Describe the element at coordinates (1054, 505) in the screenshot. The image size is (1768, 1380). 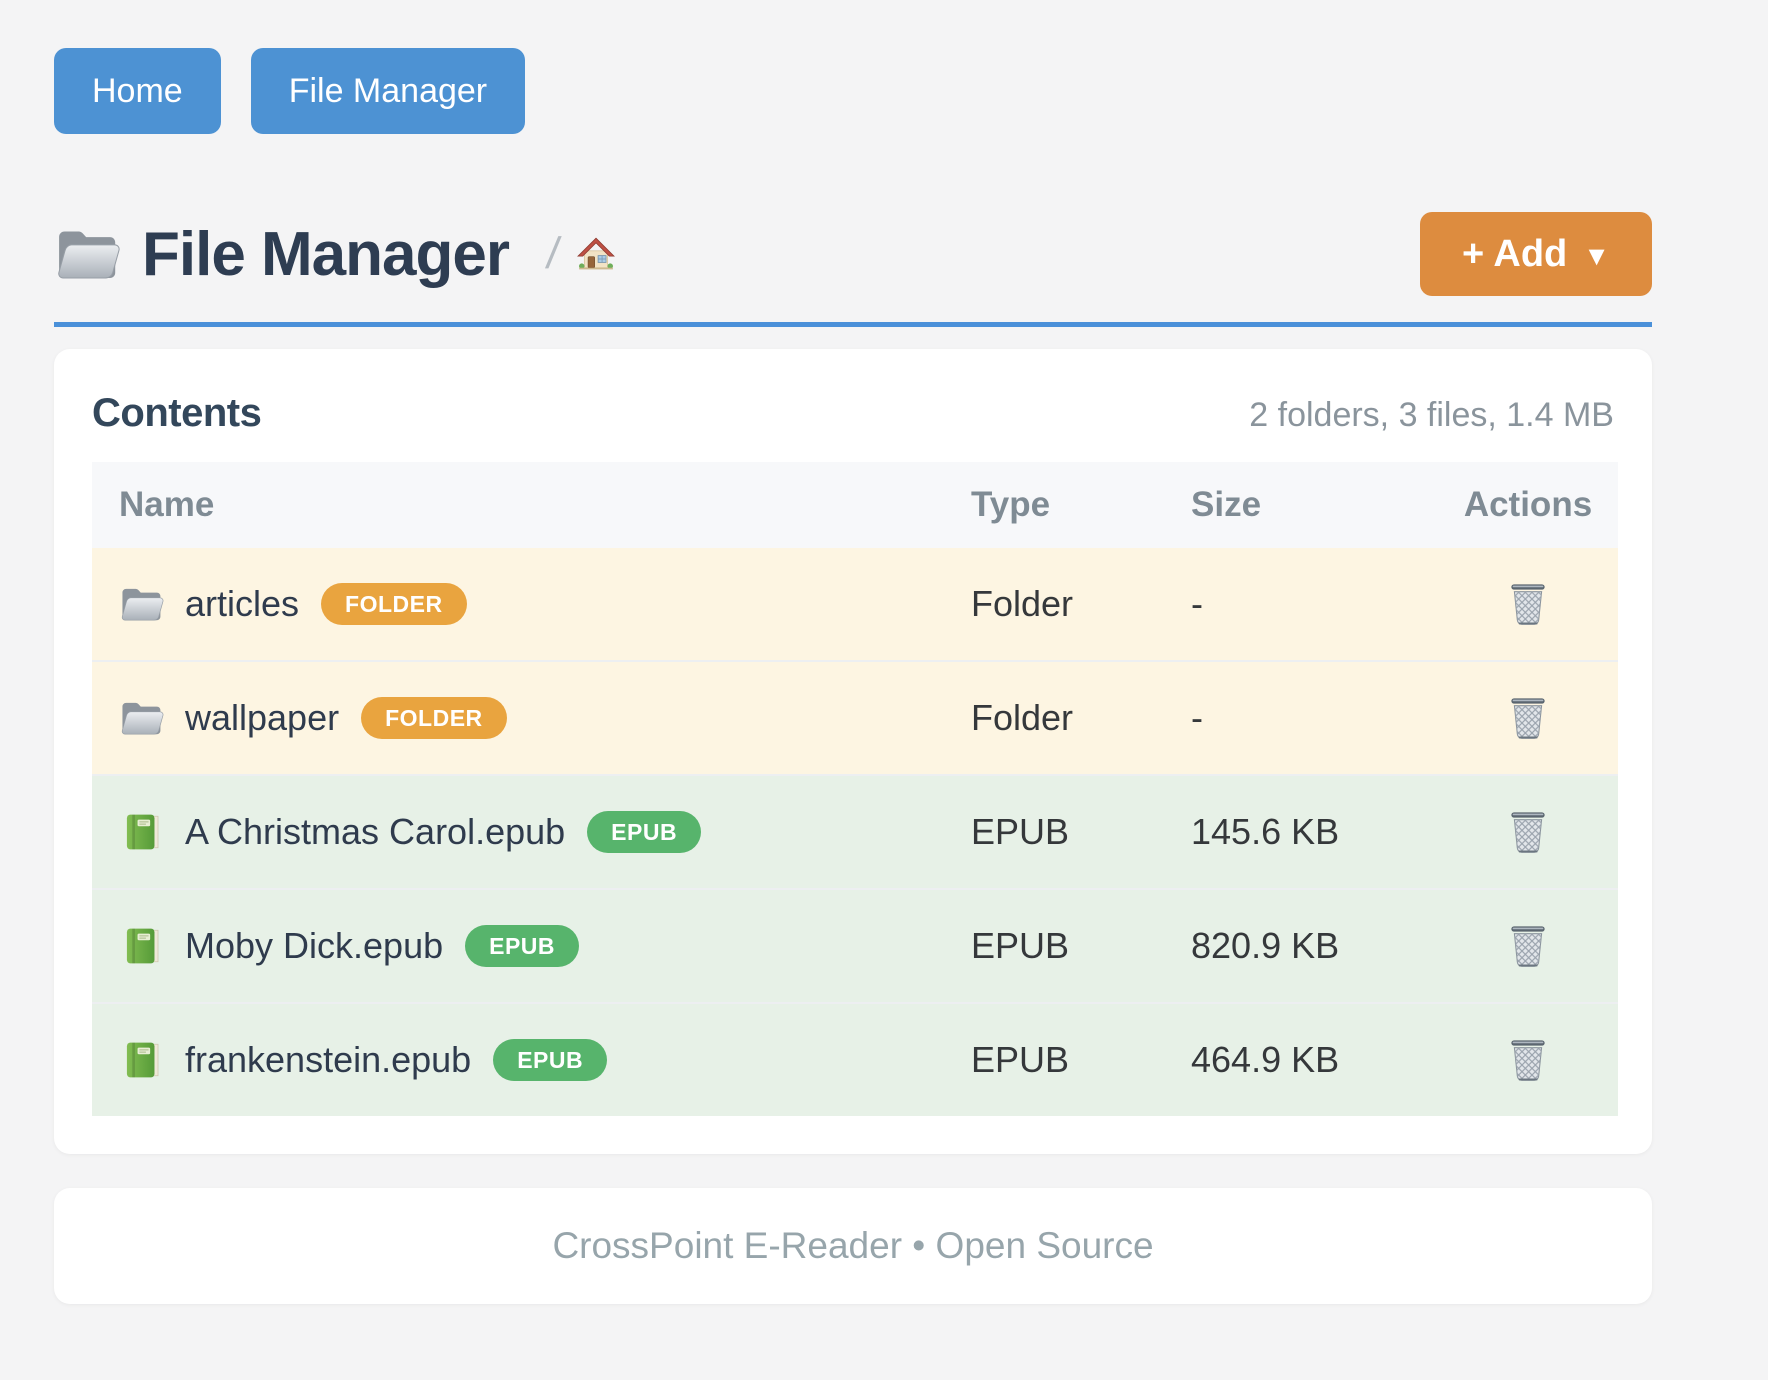
I see `column-header-type: Type` at that location.